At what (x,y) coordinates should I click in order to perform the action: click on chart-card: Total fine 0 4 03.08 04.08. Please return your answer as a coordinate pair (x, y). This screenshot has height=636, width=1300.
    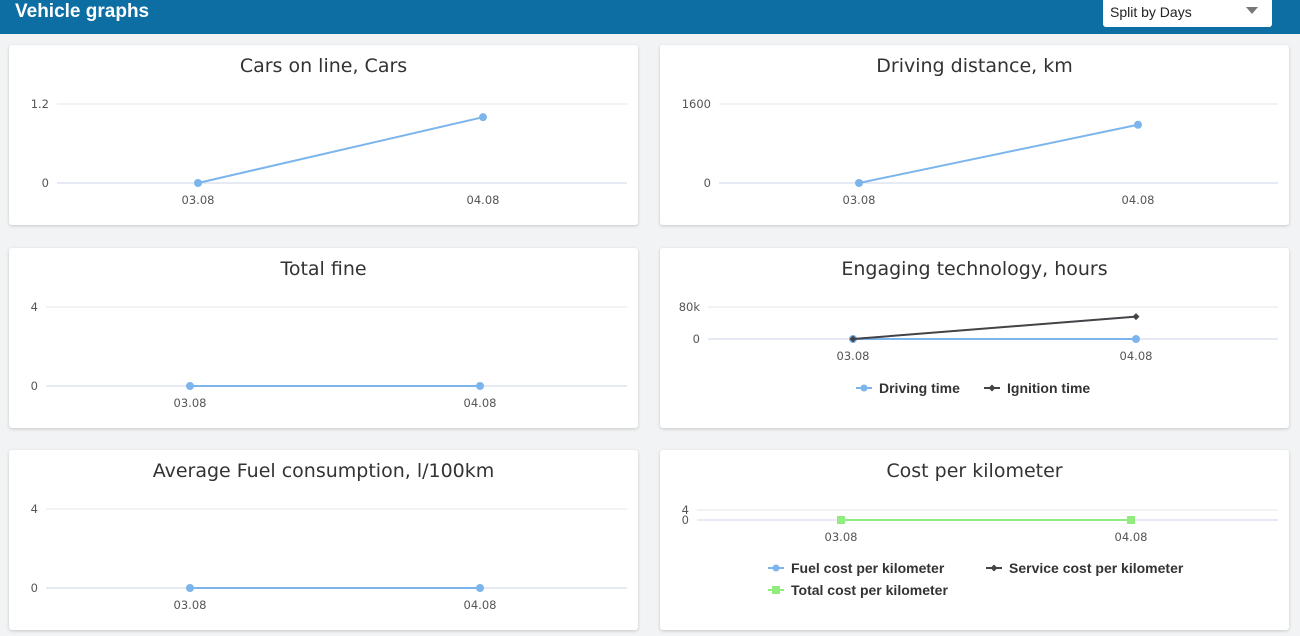
    Looking at the image, I should click on (323, 338).